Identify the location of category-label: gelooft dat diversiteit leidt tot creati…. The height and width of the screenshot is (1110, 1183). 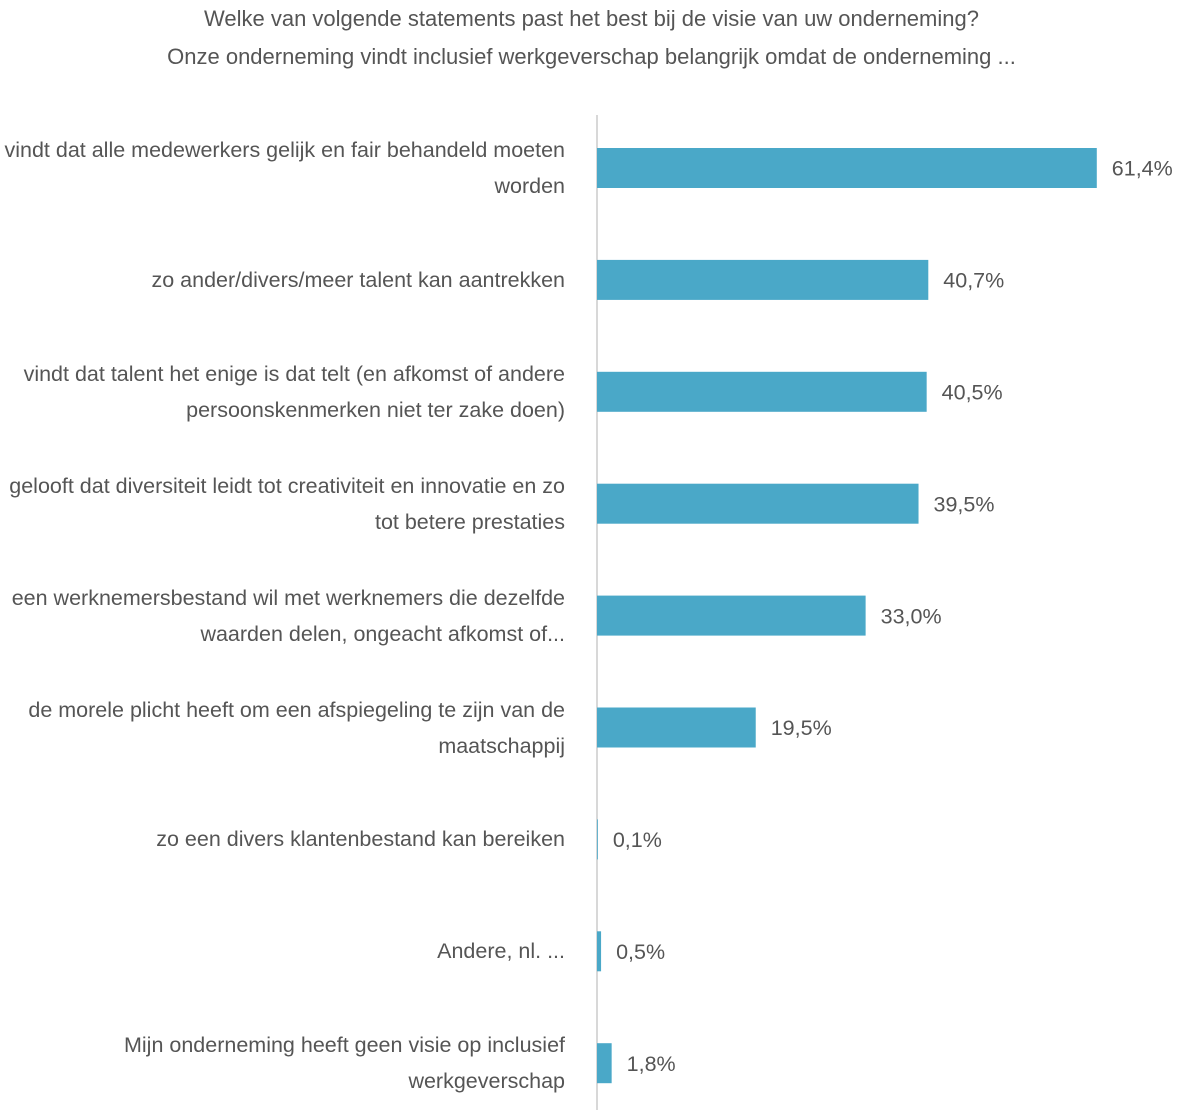
(287, 503).